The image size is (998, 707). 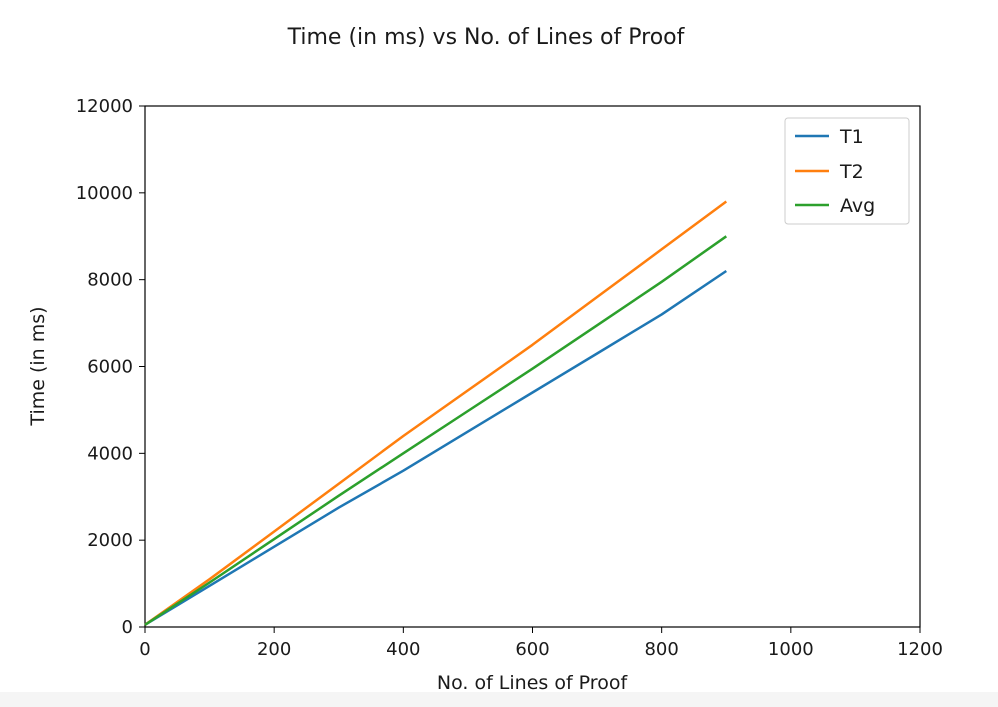 What do you see at coordinates (661, 649) in the screenshot?
I see `x-tick-label: 800` at bounding box center [661, 649].